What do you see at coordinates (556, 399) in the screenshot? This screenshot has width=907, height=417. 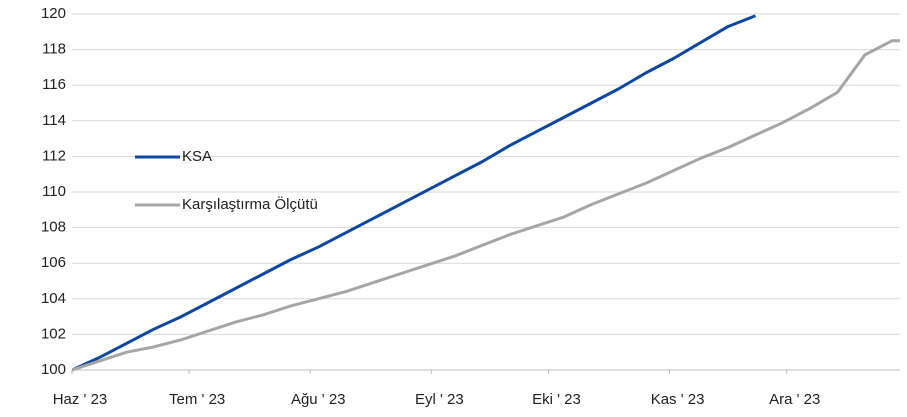 I see `x-tick-label: Eki ' 23` at bounding box center [556, 399].